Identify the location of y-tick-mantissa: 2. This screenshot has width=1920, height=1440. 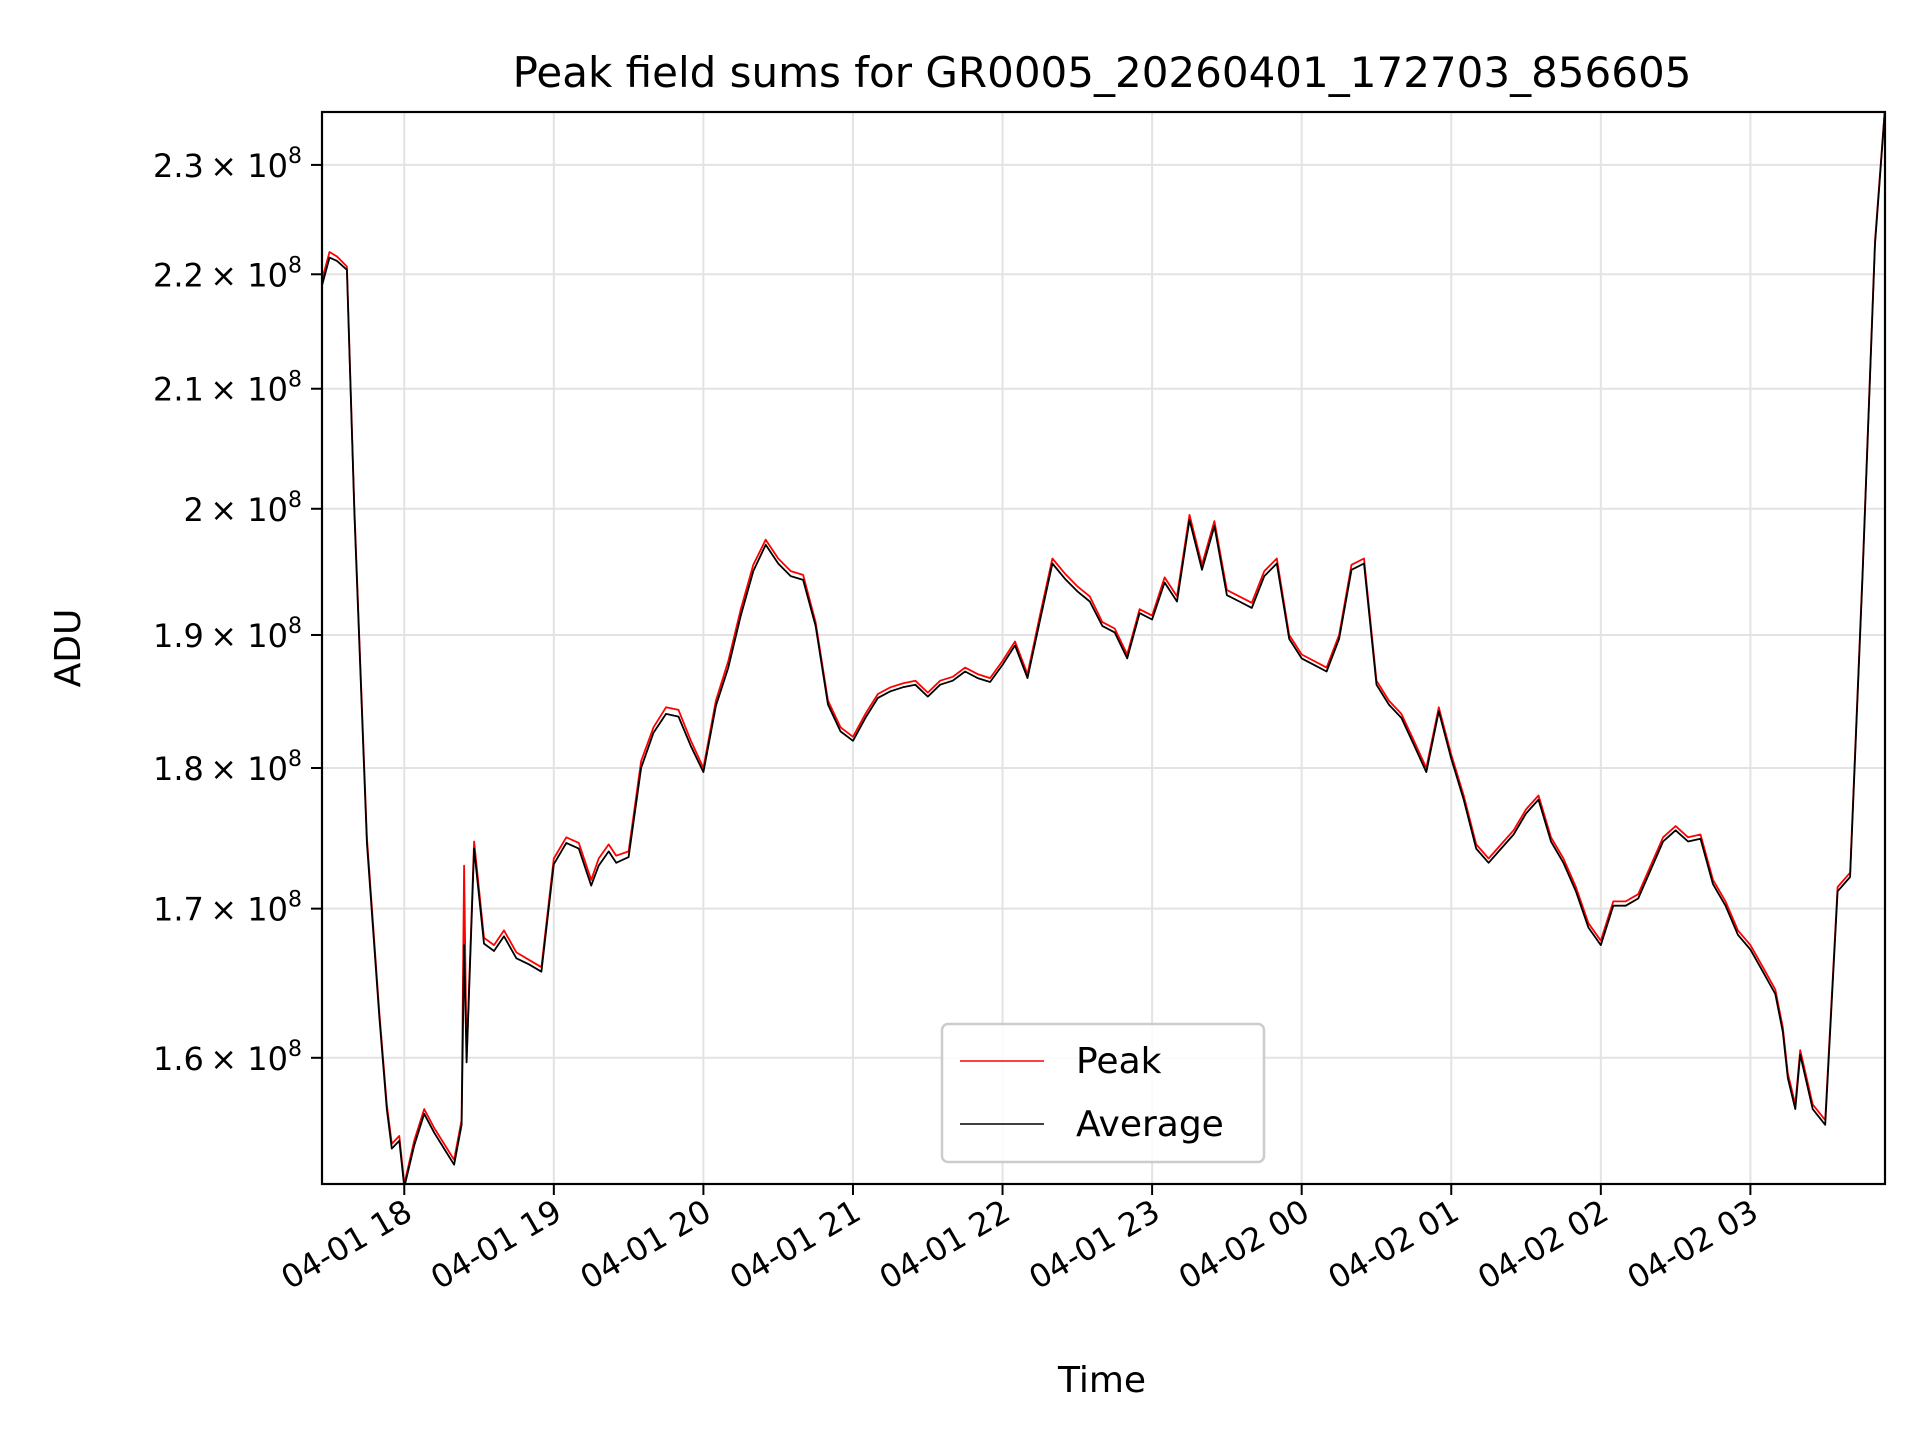
(194, 510).